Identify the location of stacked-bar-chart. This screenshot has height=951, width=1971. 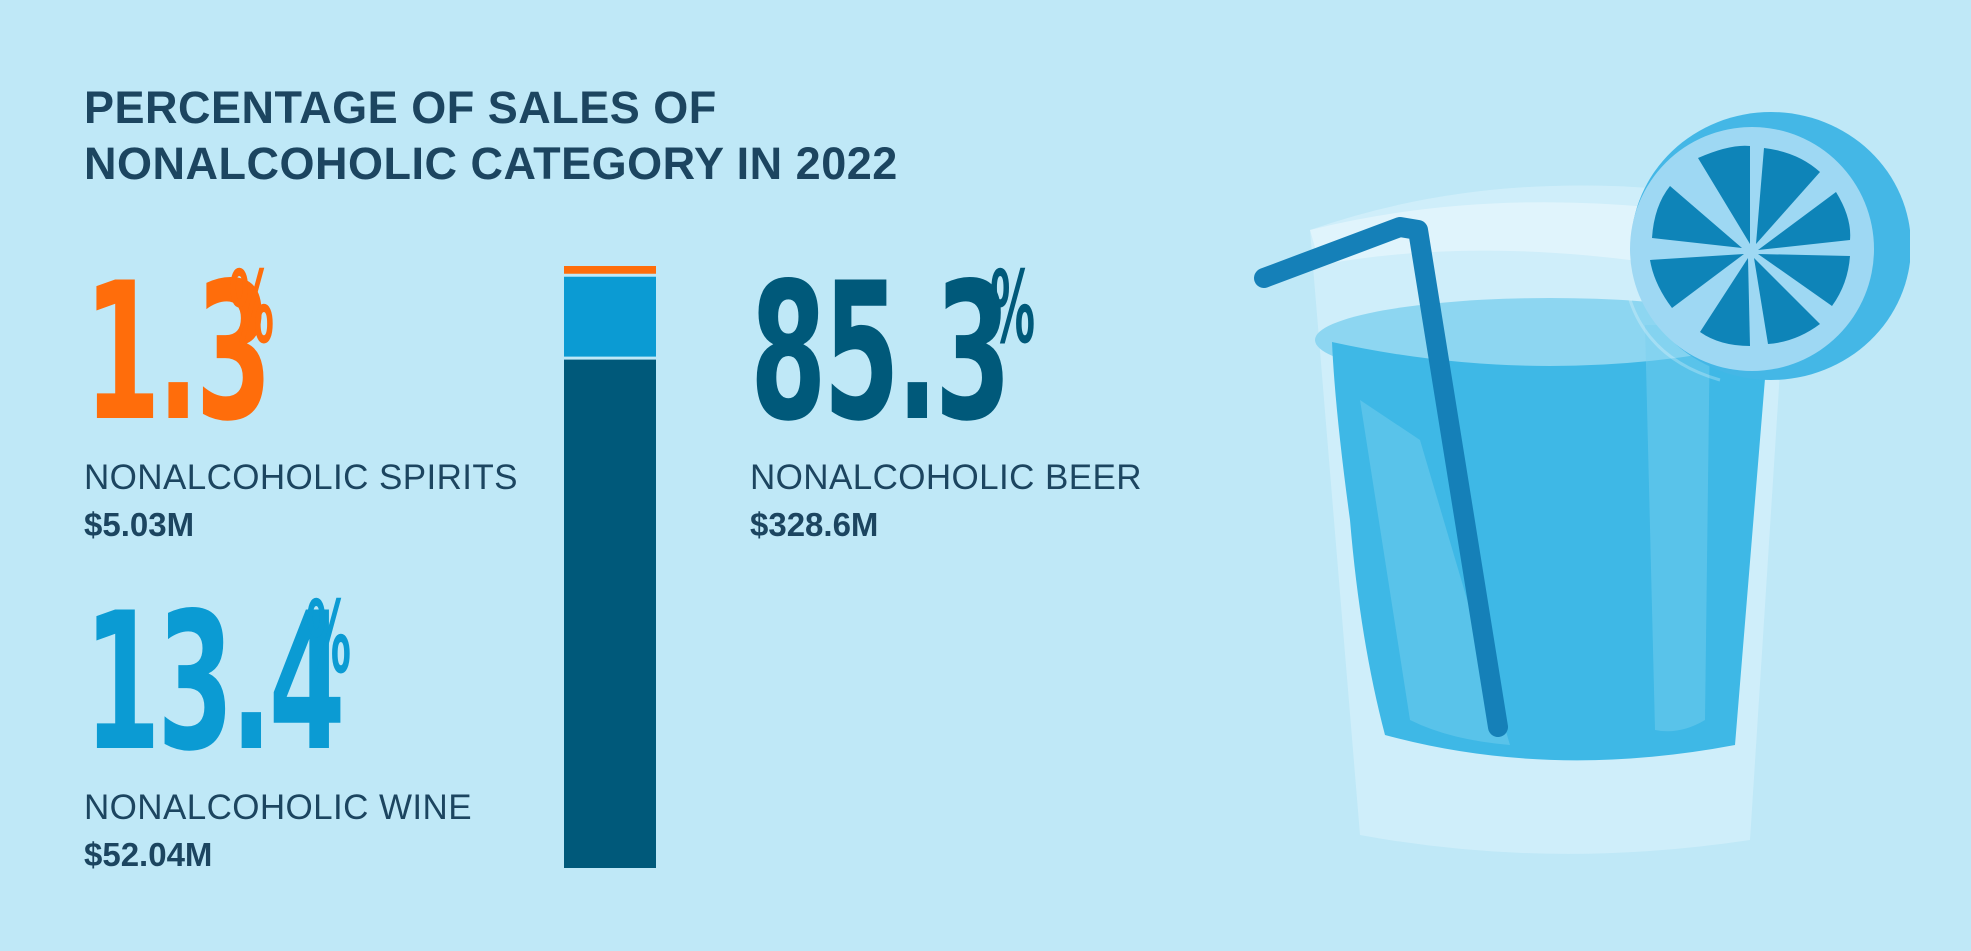
(610, 567).